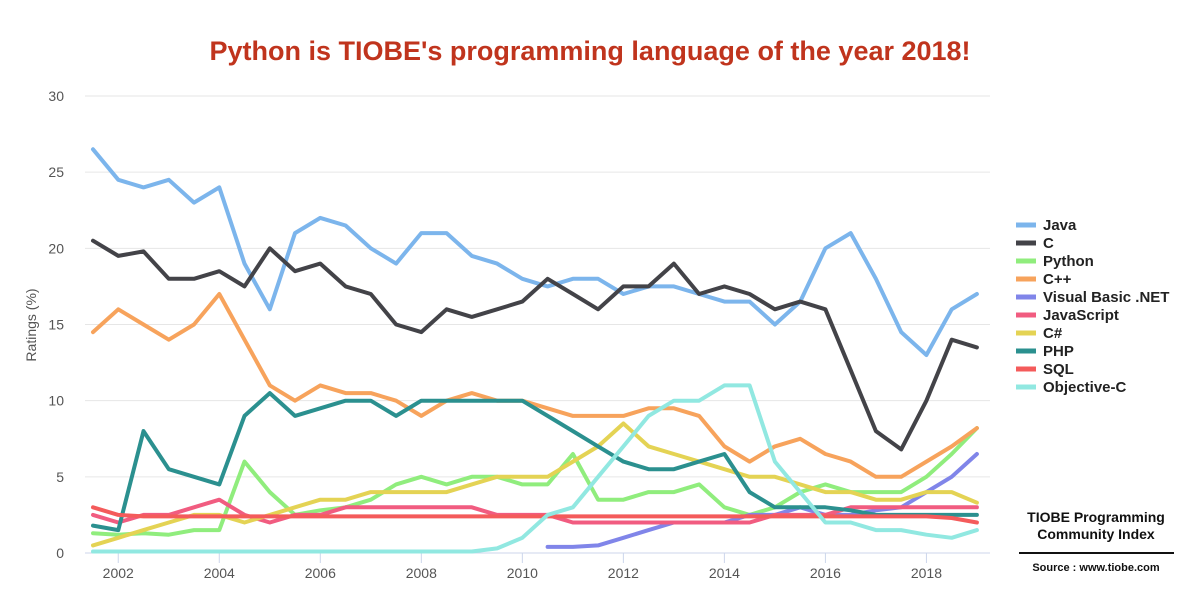 This screenshot has width=1200, height=613. I want to click on x-tick-label: 2016, so click(825, 573).